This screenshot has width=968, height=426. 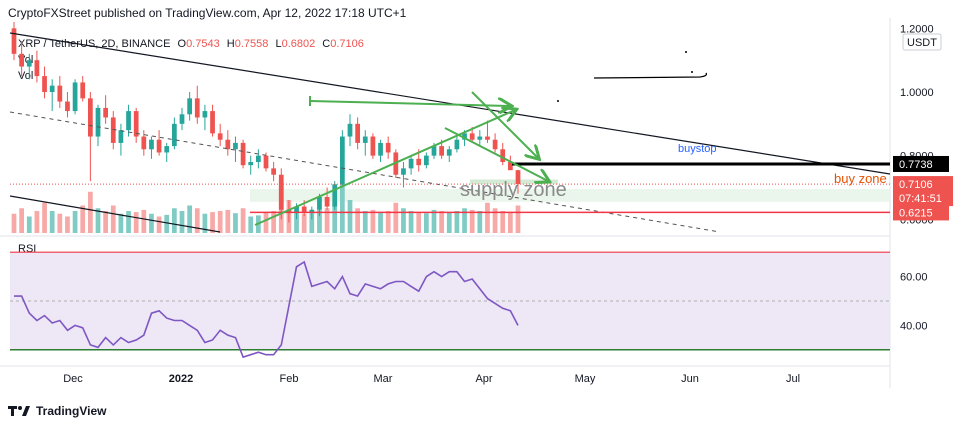 What do you see at coordinates (409, 103) in the screenshot?
I see `green-arrow-top` at bounding box center [409, 103].